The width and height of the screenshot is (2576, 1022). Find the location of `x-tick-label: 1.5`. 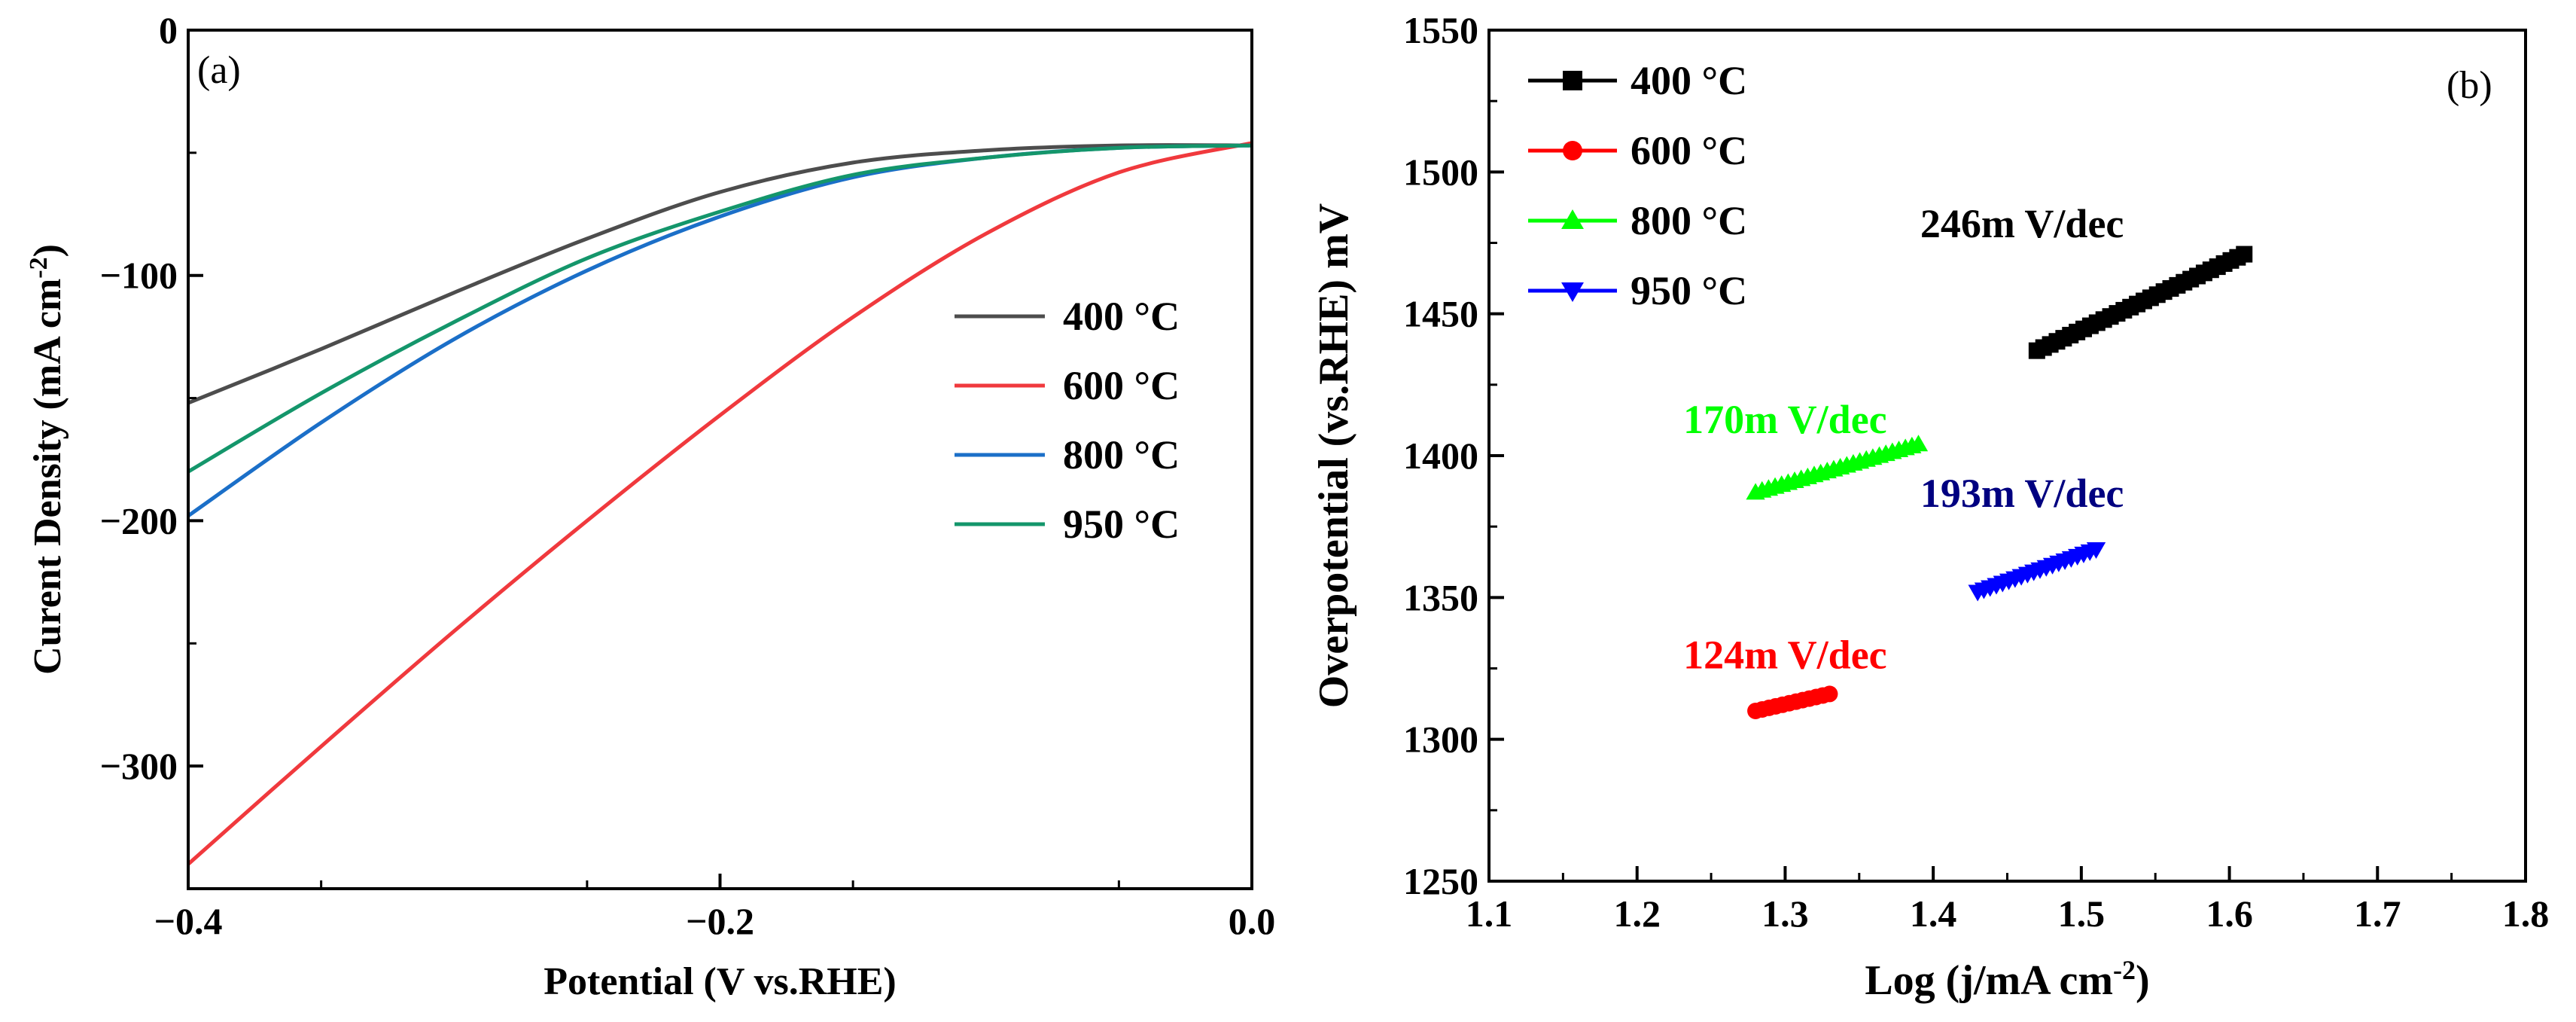

x-tick-label: 1.5 is located at coordinates (2082, 913).